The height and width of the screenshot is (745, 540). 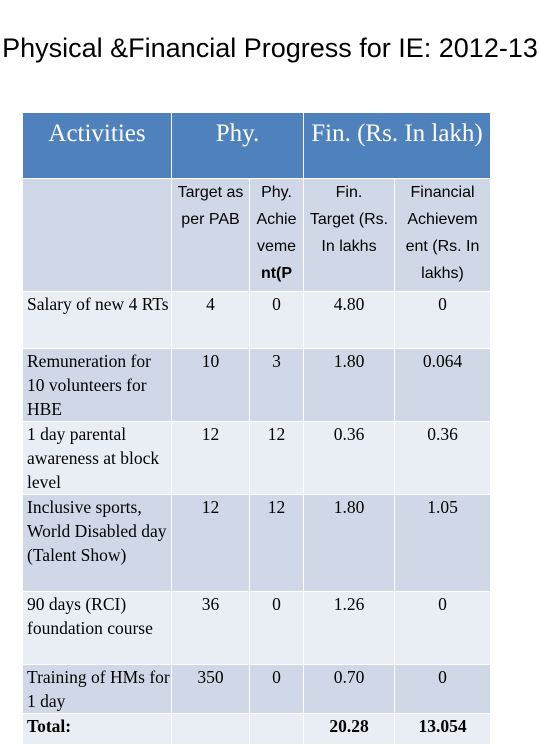 I want to click on fin-target-cell: 0.36, so click(x=349, y=458).